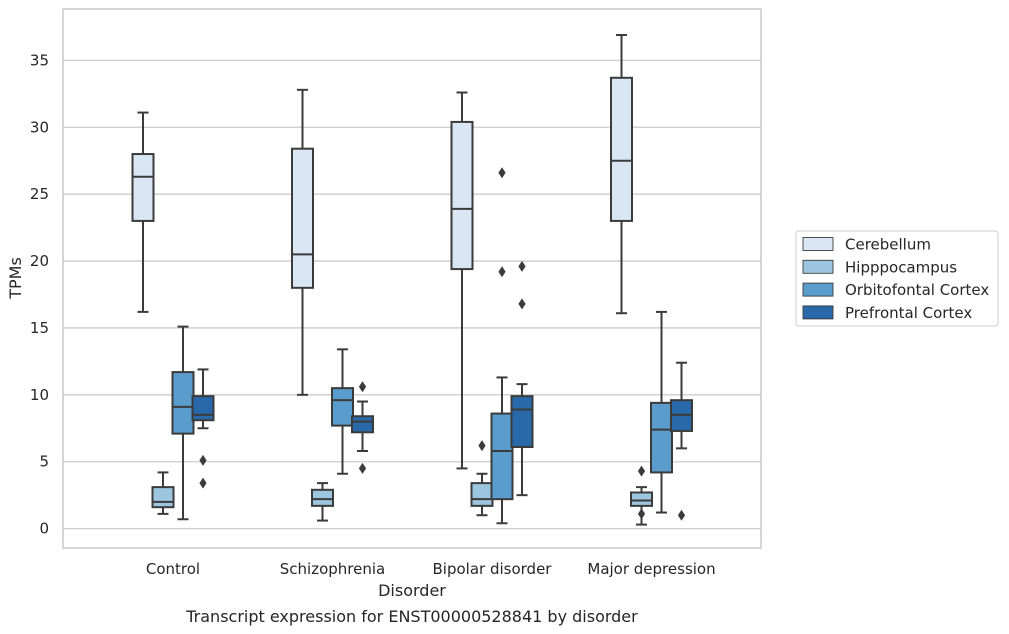 This screenshot has width=1009, height=634. Describe the element at coordinates (888, 245) in the screenshot. I see `legend-label: Cerebellum` at that location.